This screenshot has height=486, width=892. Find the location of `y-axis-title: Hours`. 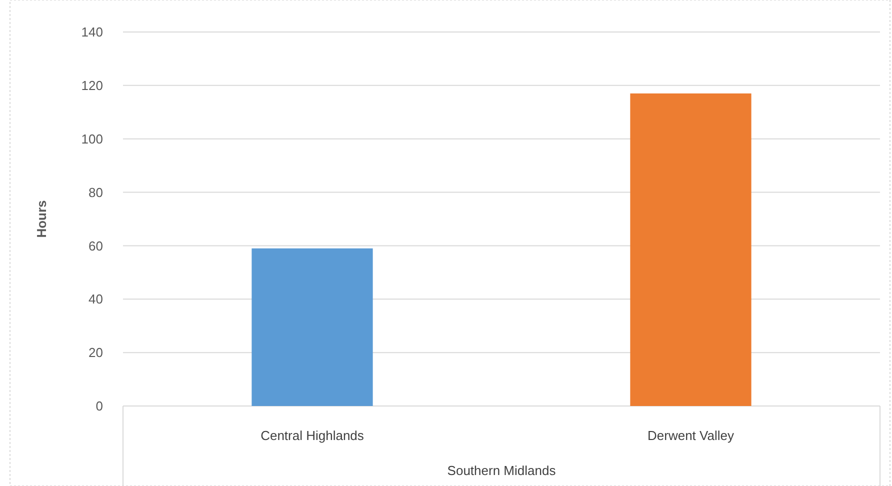

y-axis-title: Hours is located at coordinates (41, 219).